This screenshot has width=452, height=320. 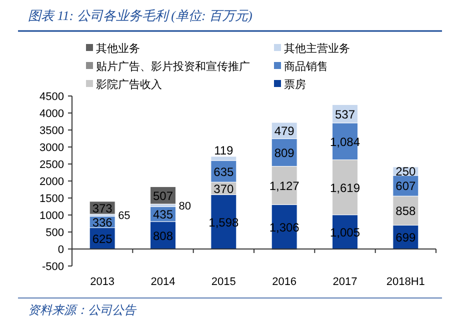 What do you see at coordinates (284, 282) in the screenshot?
I see `x-tick-label: 2016` at bounding box center [284, 282].